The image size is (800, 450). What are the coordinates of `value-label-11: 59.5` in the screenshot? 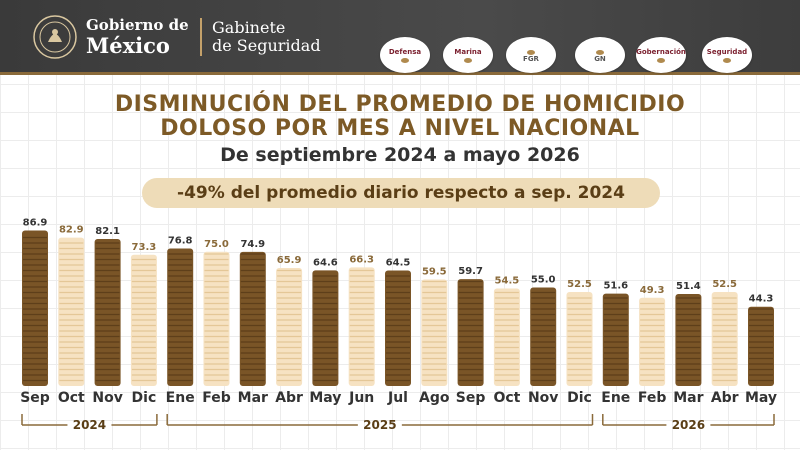 It's located at (434, 271).